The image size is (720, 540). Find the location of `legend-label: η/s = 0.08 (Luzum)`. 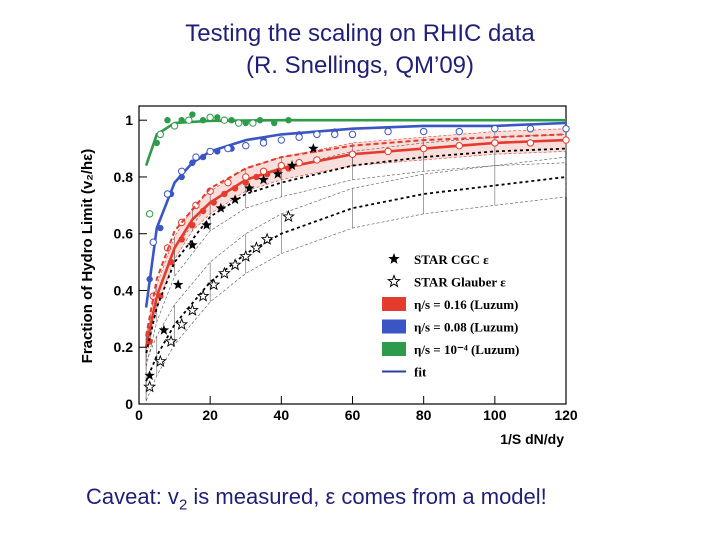

legend-label: η/s = 0.08 (Luzum) is located at coordinates (466, 327).